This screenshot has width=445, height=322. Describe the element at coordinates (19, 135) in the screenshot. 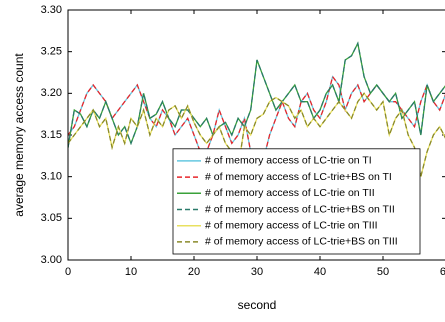

I see `y-axis-label: average memory access count` at that location.